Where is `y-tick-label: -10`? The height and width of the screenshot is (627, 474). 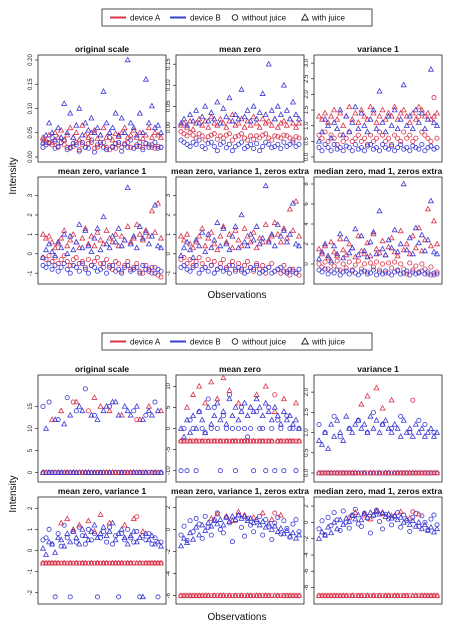 y-tick-label: -10 is located at coordinates (169, 470).